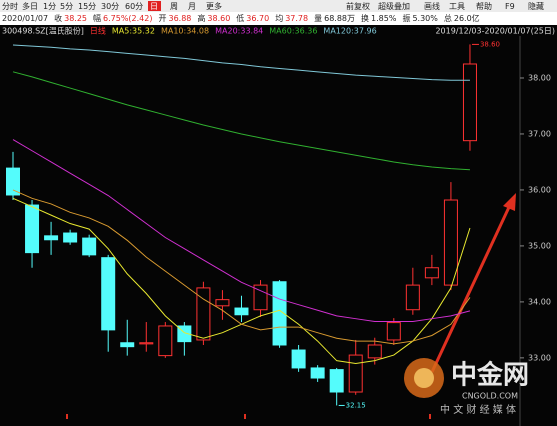  Describe the element at coordinates (424, 378) in the screenshot. I see `logo-inner` at that location.